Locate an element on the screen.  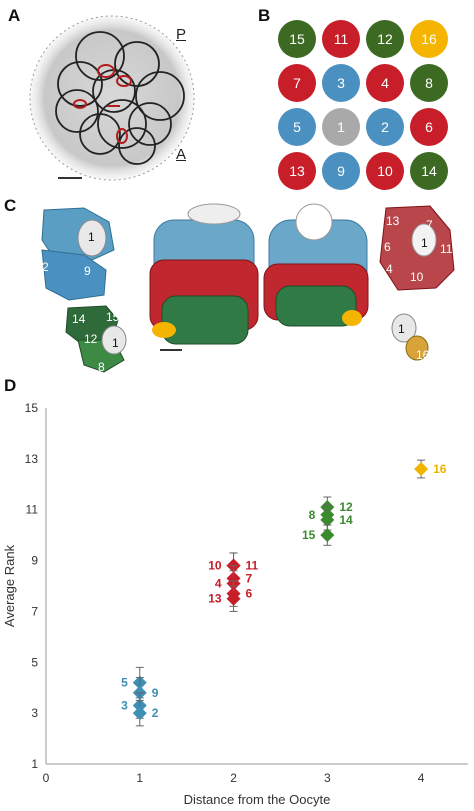
gold-cluster-label-1: 1 is located at coordinates (401, 329).